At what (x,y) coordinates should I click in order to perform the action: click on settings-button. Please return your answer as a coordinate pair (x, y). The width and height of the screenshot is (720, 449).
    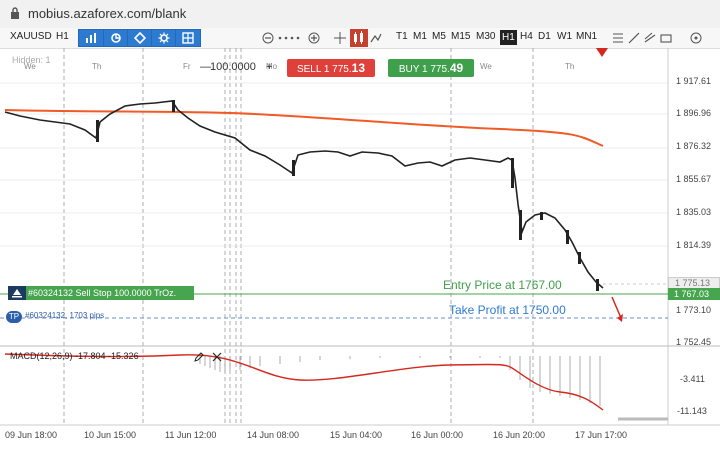
    Looking at the image, I should click on (164, 38).